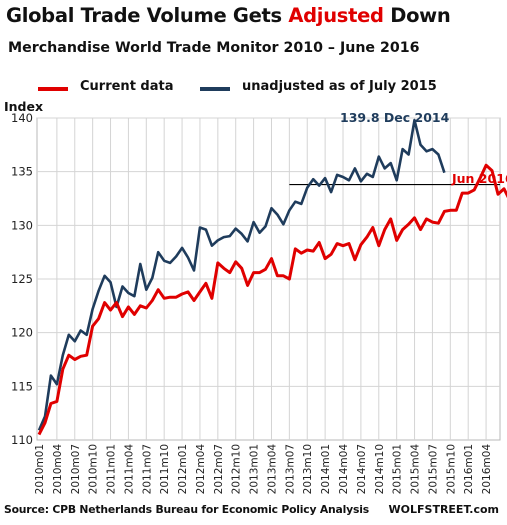 The image size is (507, 525). Describe the element at coordinates (22, 333) in the screenshot. I see `y-tick-label: 120` at that location.